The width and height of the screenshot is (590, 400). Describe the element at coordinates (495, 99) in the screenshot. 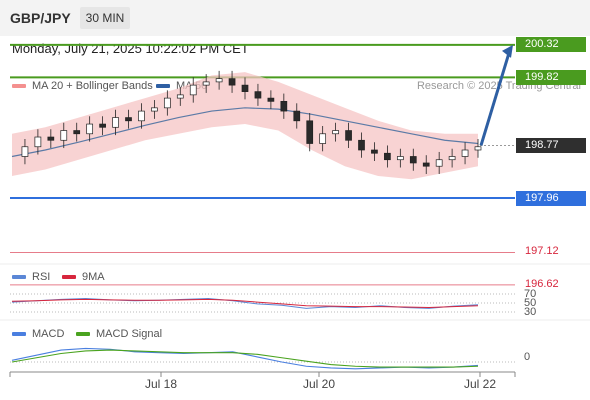

I see `forecast-arrow-line` at that location.